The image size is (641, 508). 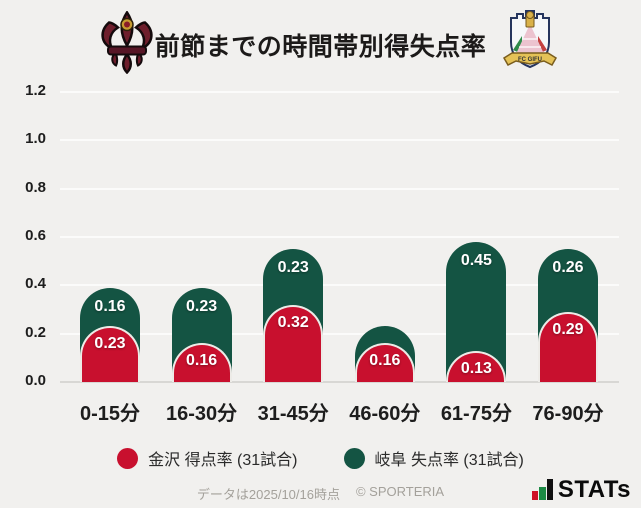 I want to click on gifu-banner-text: FC GIFU, so click(x=530, y=60).